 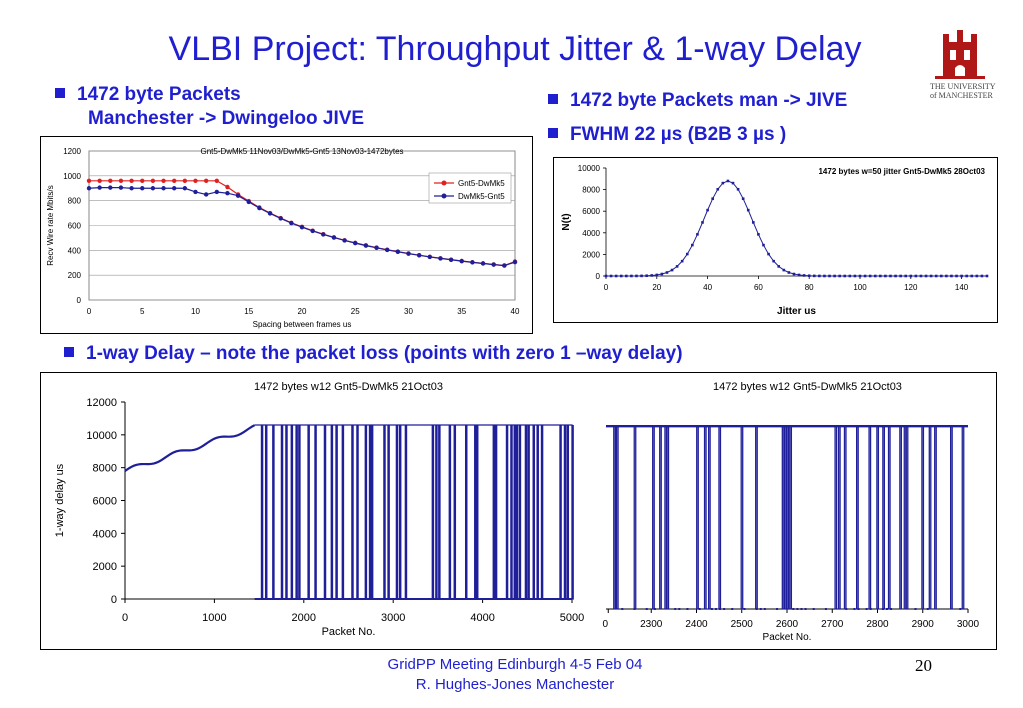 I want to click on x-tick-label: 30, so click(x=408, y=311).